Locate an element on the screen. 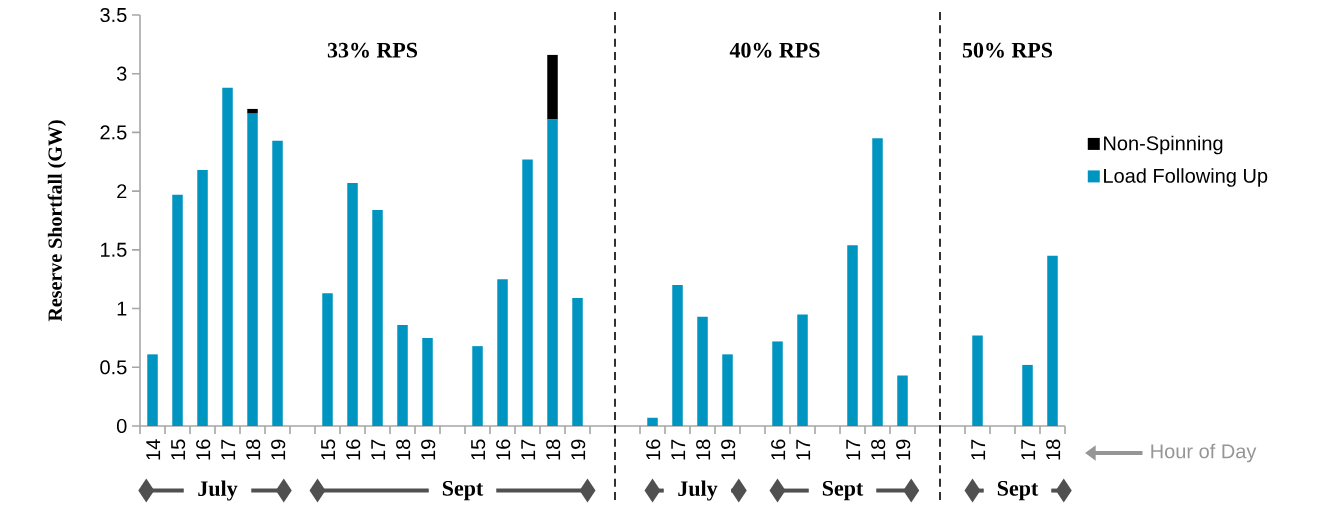  x-tick-label: 14 is located at coordinates (153, 449).